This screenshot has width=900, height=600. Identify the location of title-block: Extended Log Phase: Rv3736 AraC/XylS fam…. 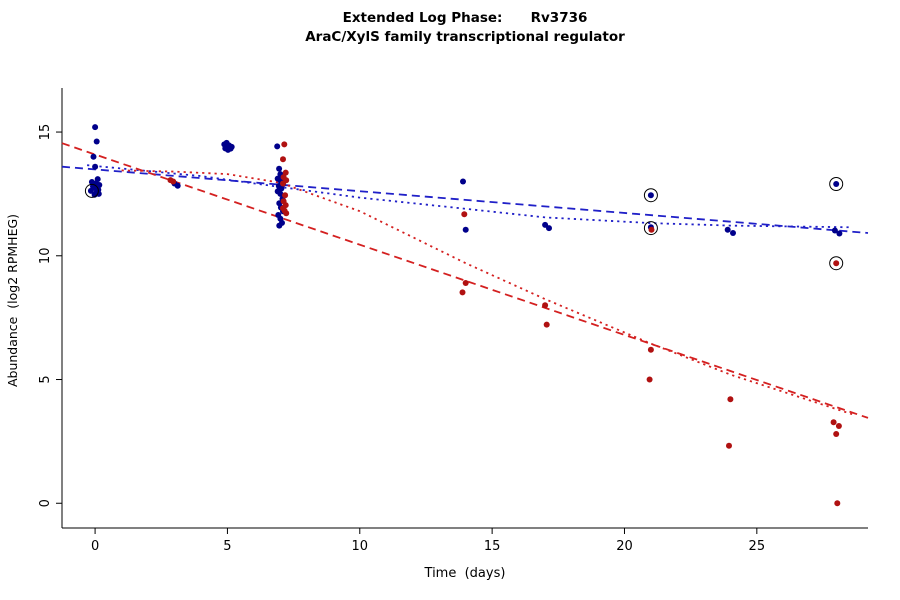
(465, 27).